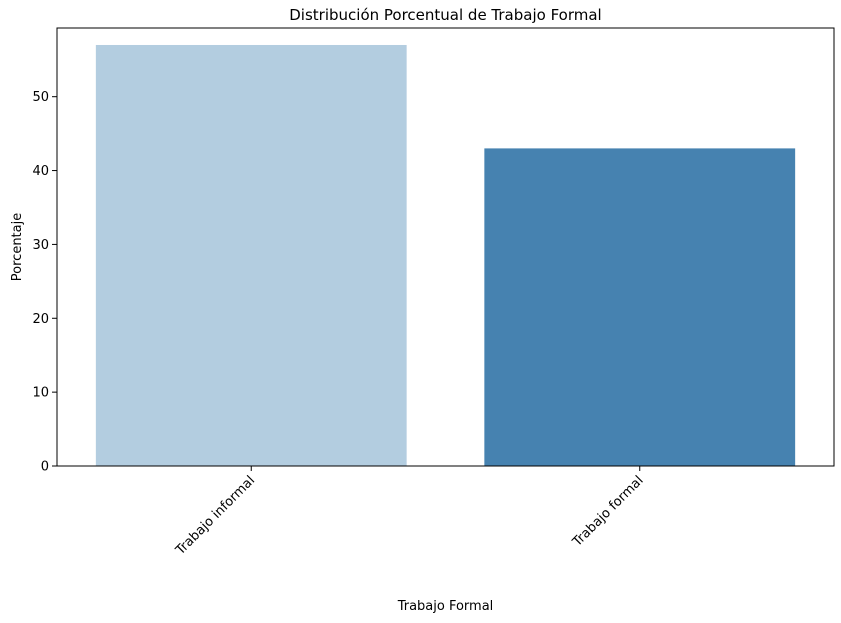 The image size is (841, 623). Describe the element at coordinates (17, 247) in the screenshot. I see `y-axis-title: Porcentaje` at that location.